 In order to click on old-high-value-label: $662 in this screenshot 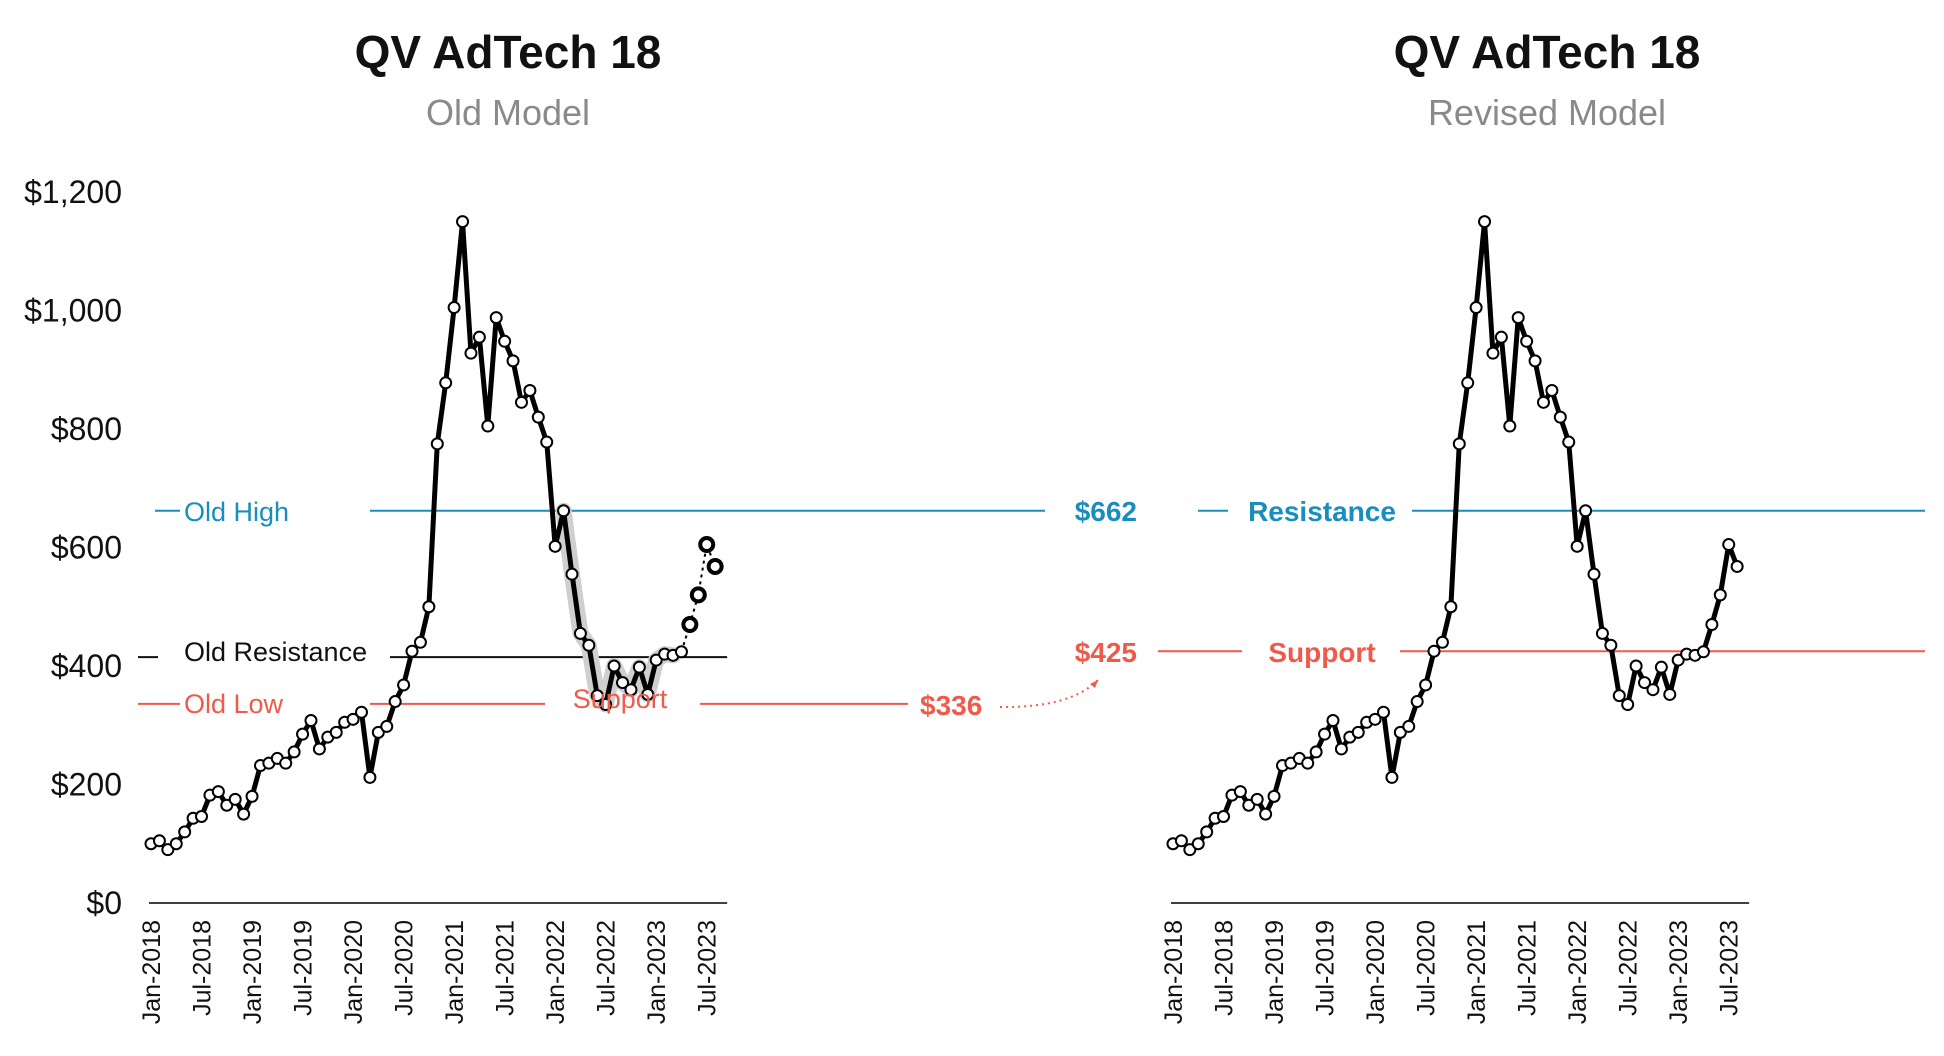, I will do `click(1106, 511)`.